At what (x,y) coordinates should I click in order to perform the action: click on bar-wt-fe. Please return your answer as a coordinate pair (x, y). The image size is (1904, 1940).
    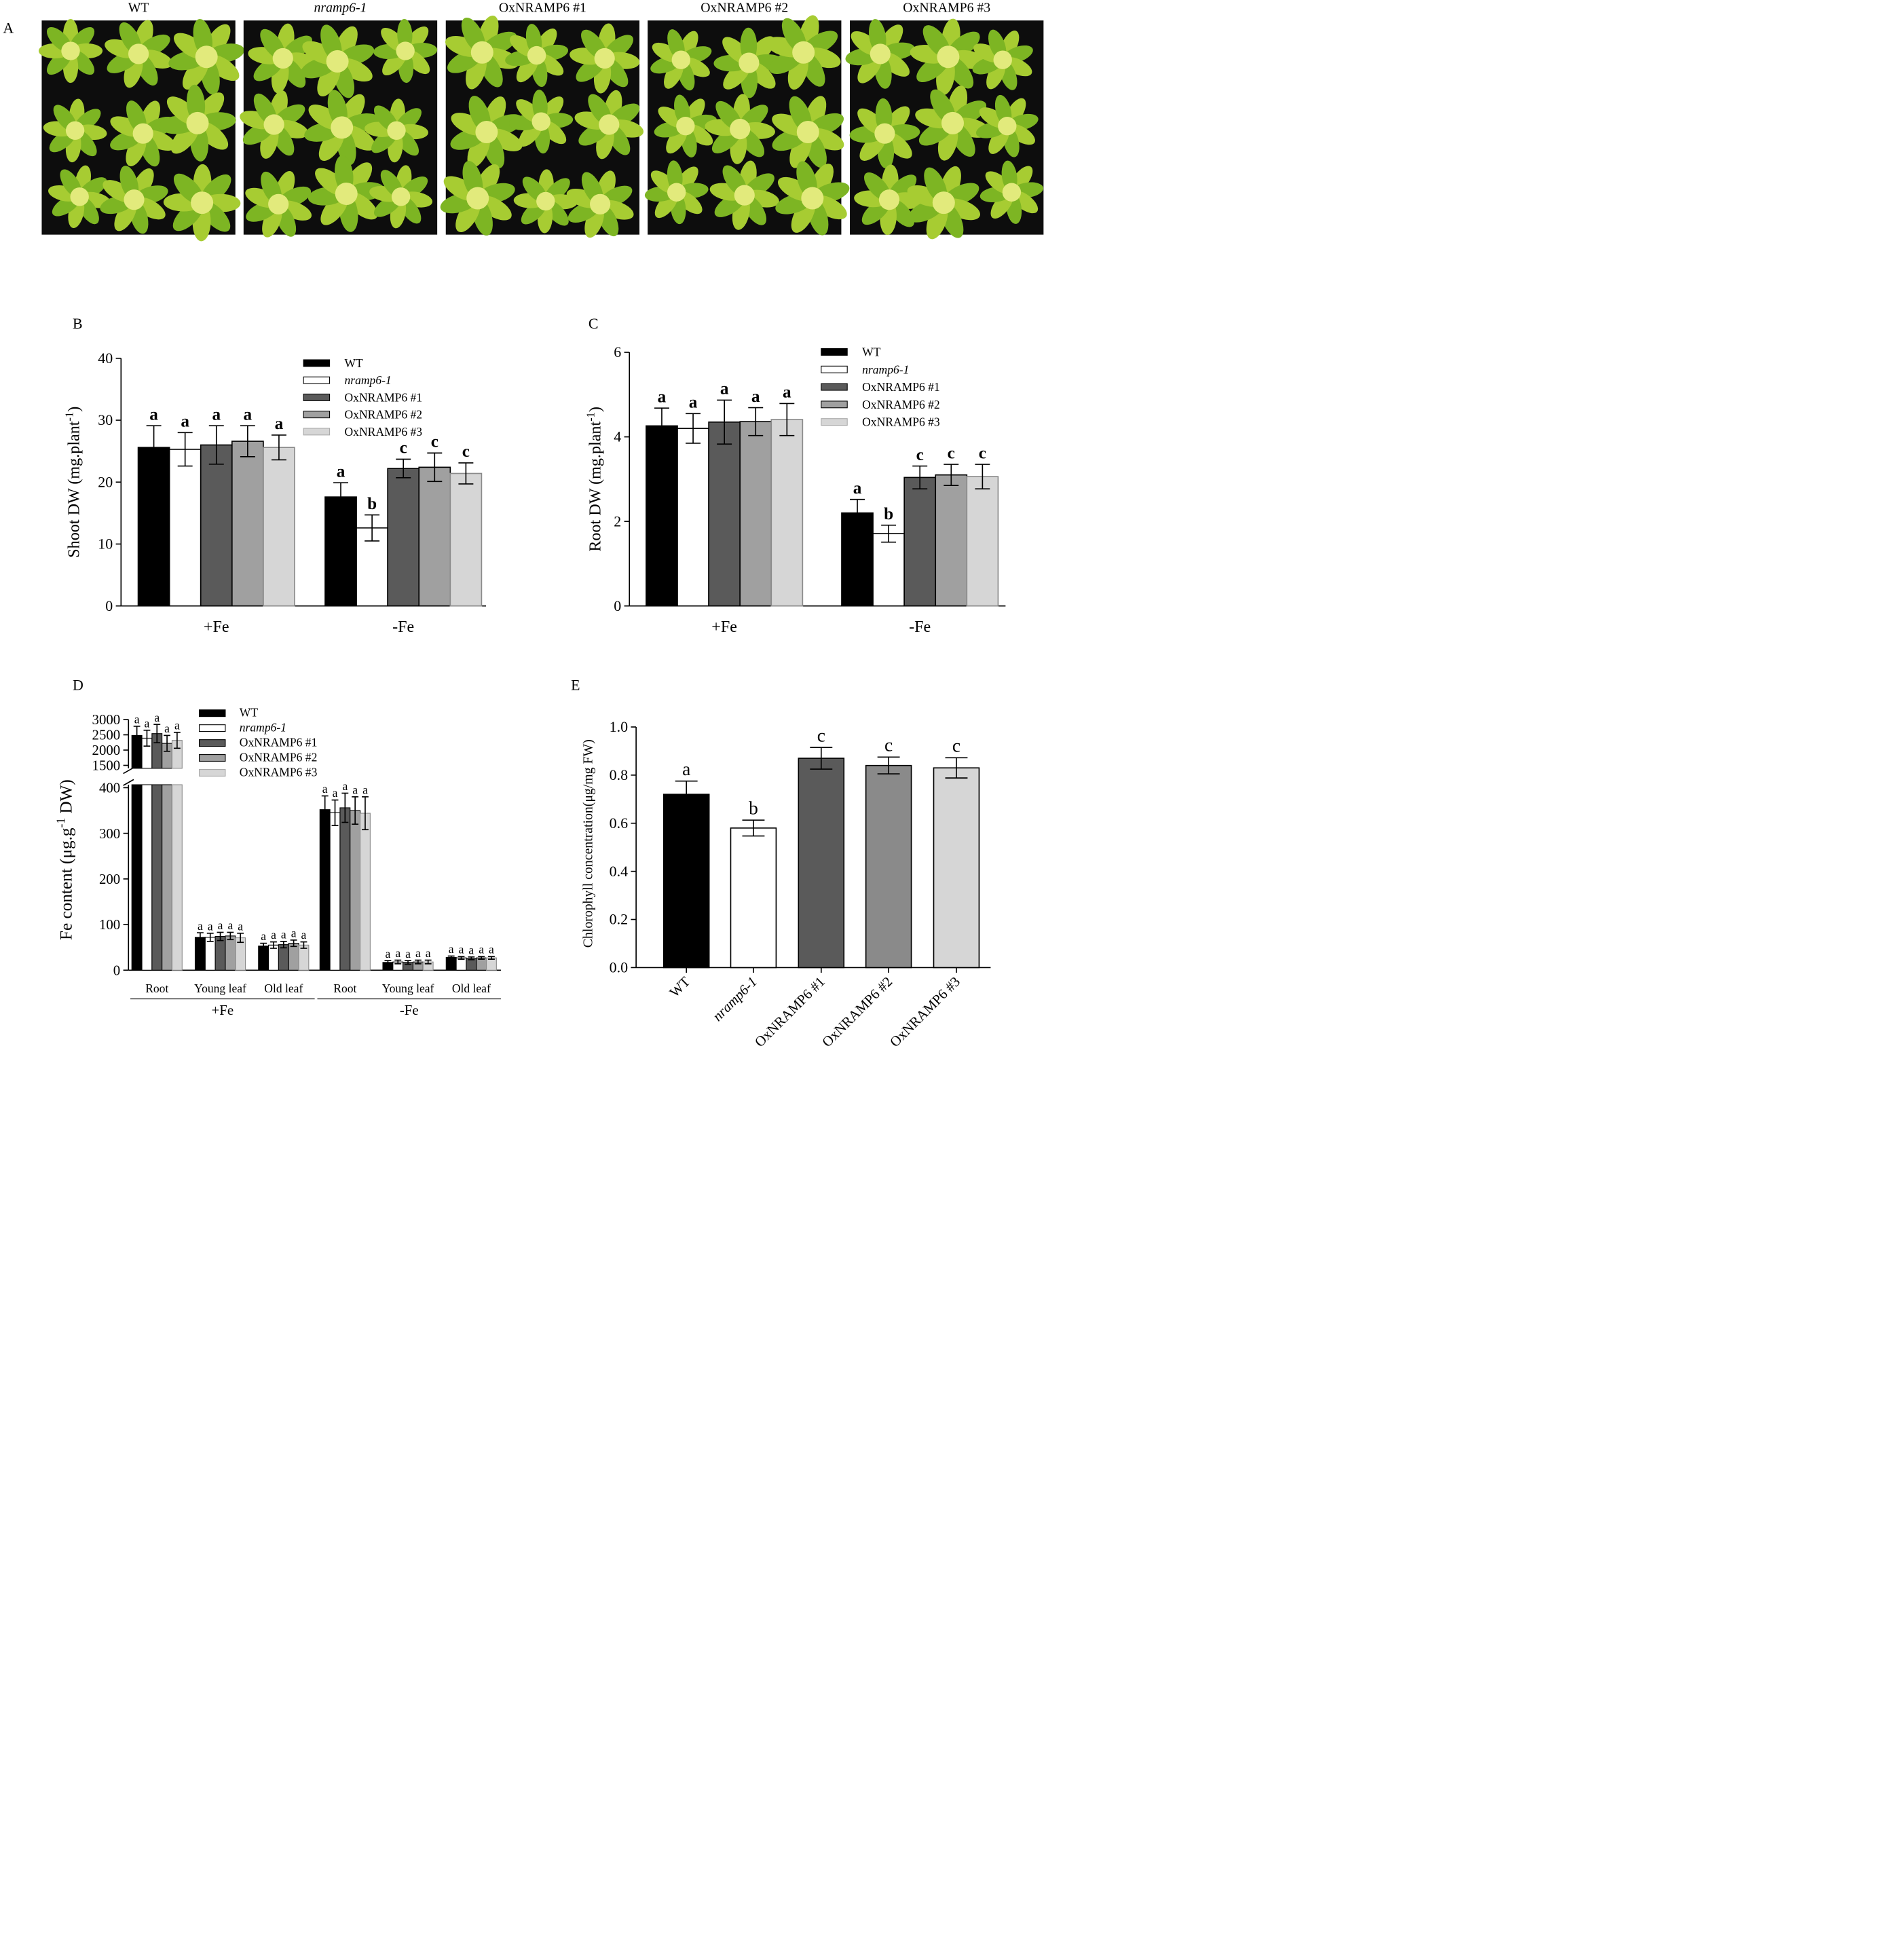
    Looking at the image, I should click on (662, 516).